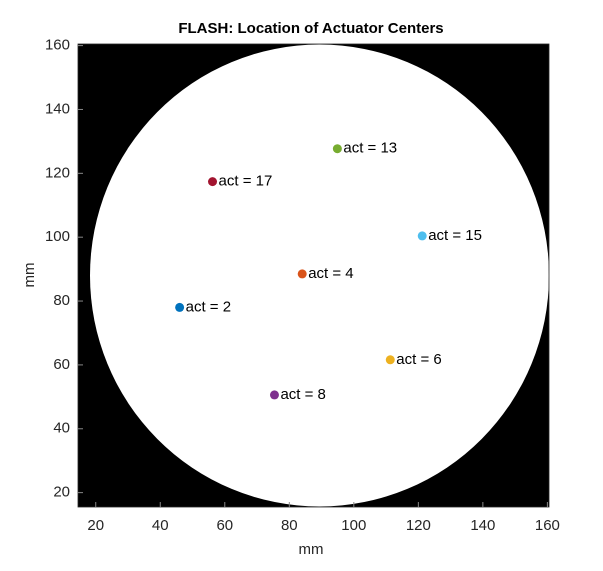 This screenshot has width=603, height=571. I want to click on x-tick-label: 100, so click(353, 525).